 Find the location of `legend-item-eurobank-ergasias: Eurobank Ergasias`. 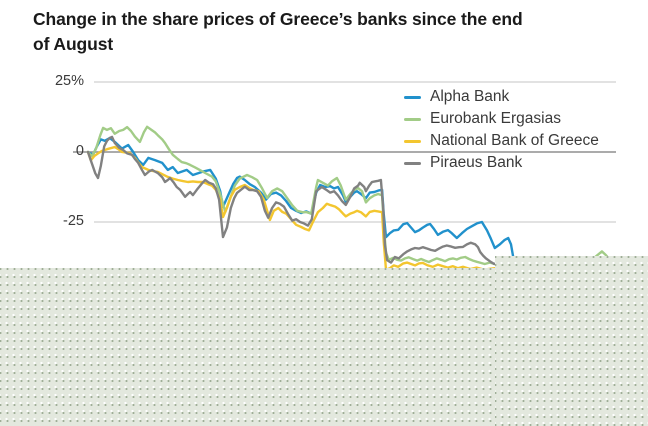

legend-item-eurobank-ergasias: Eurobank Ergasias is located at coordinates (501, 119).